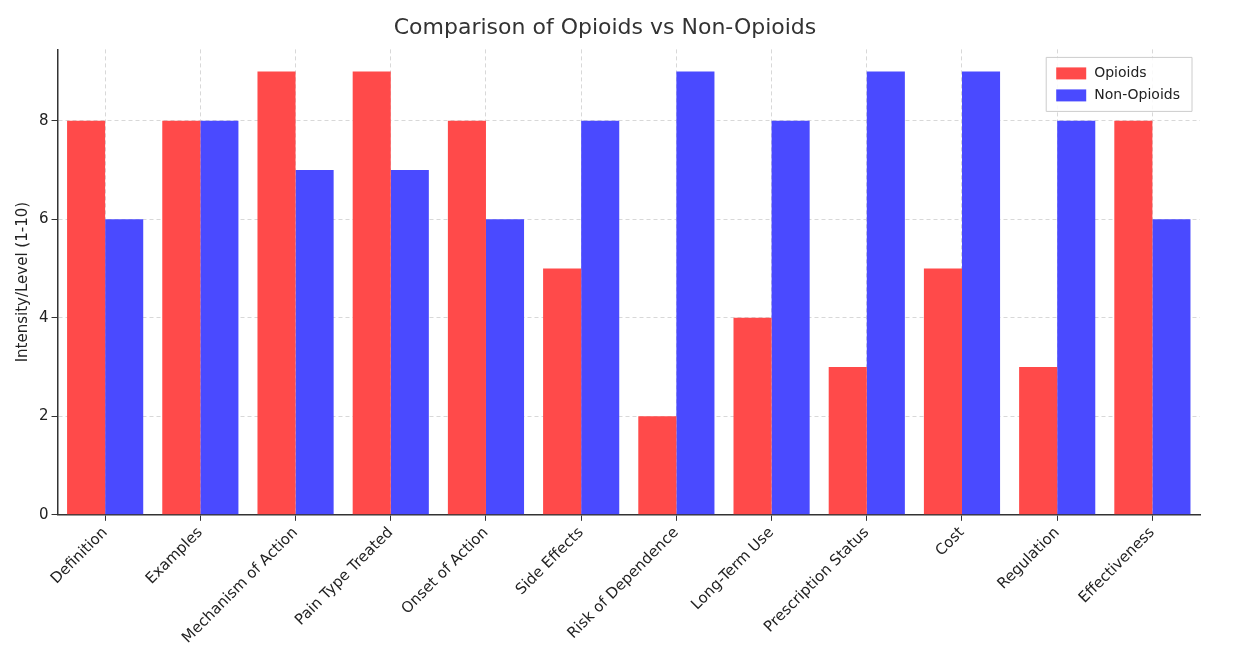 This screenshot has height=655, width=1250. Describe the element at coordinates (1137, 94) in the screenshot. I see `legend-label: Non-Opioids` at that location.